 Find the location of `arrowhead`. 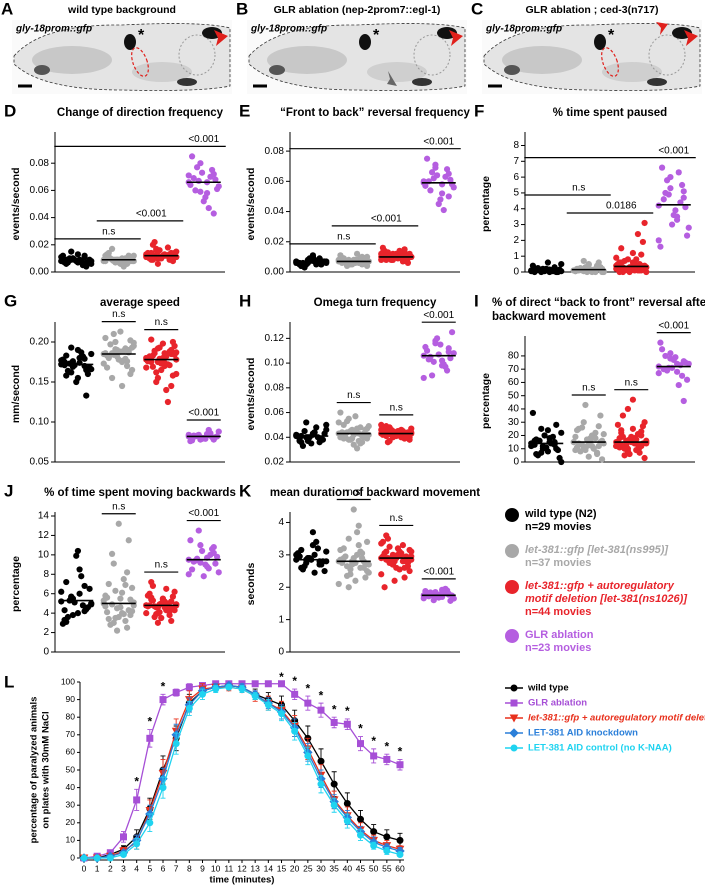

arrowhead is located at coordinates (392, 78).